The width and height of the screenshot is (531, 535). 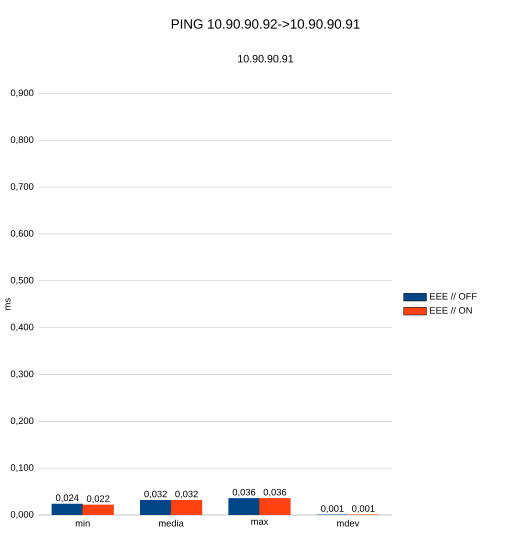 I want to click on y-tick-label: 0,700, so click(x=22, y=187).